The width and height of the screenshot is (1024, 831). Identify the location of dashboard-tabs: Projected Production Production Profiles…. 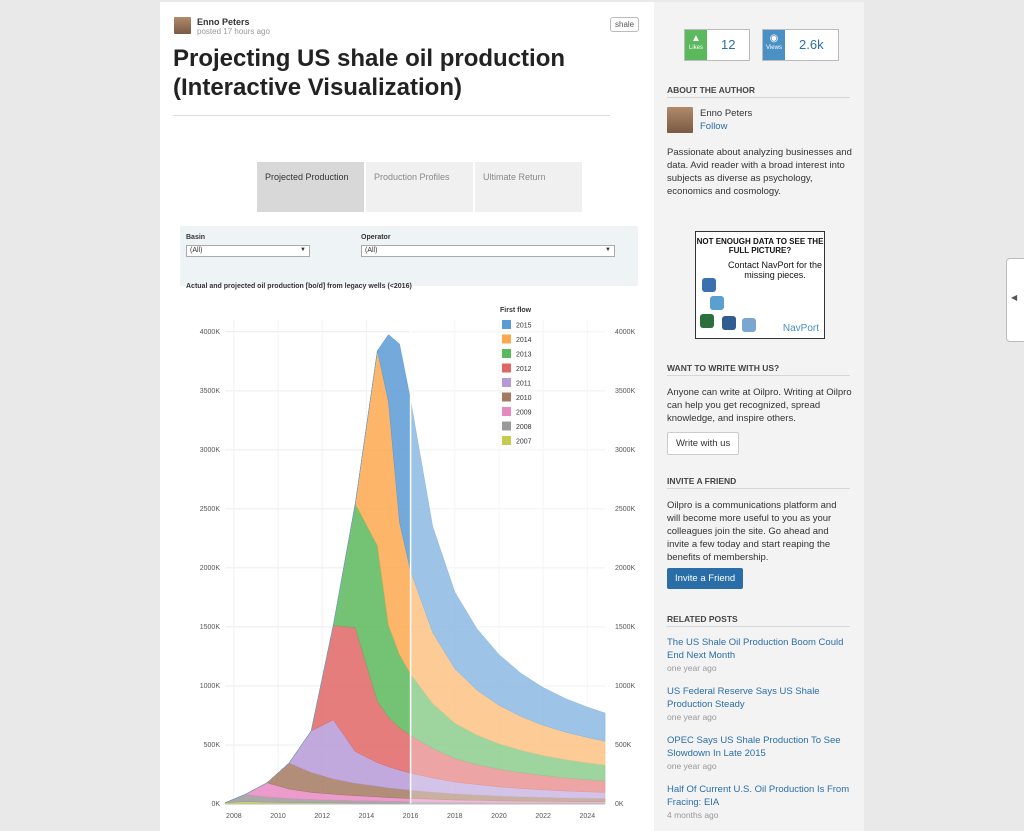
(420, 187).